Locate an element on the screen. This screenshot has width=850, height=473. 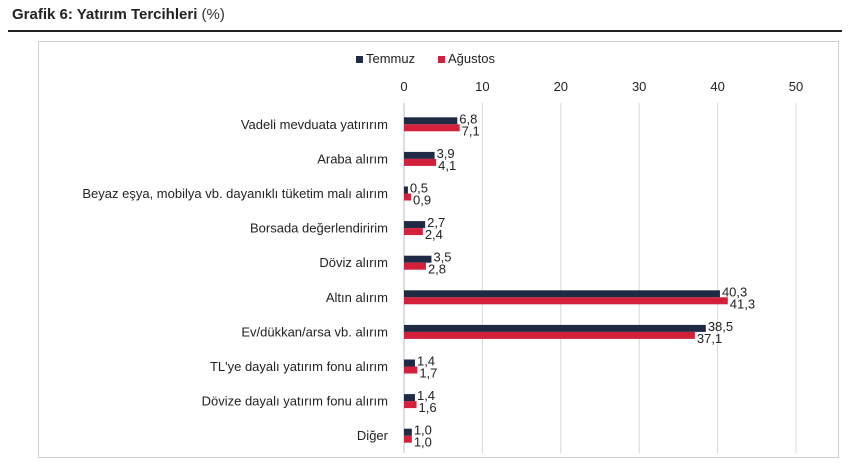
category-label: Vadeli mevduata yatırırım is located at coordinates (314, 124).